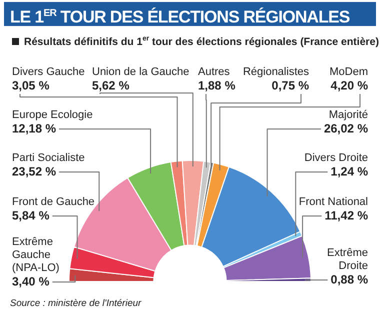 Image resolution: width=380 pixels, height=320 pixels. Describe the element at coordinates (348, 72) in the screenshot. I see `slice-label: MoDem` at that location.